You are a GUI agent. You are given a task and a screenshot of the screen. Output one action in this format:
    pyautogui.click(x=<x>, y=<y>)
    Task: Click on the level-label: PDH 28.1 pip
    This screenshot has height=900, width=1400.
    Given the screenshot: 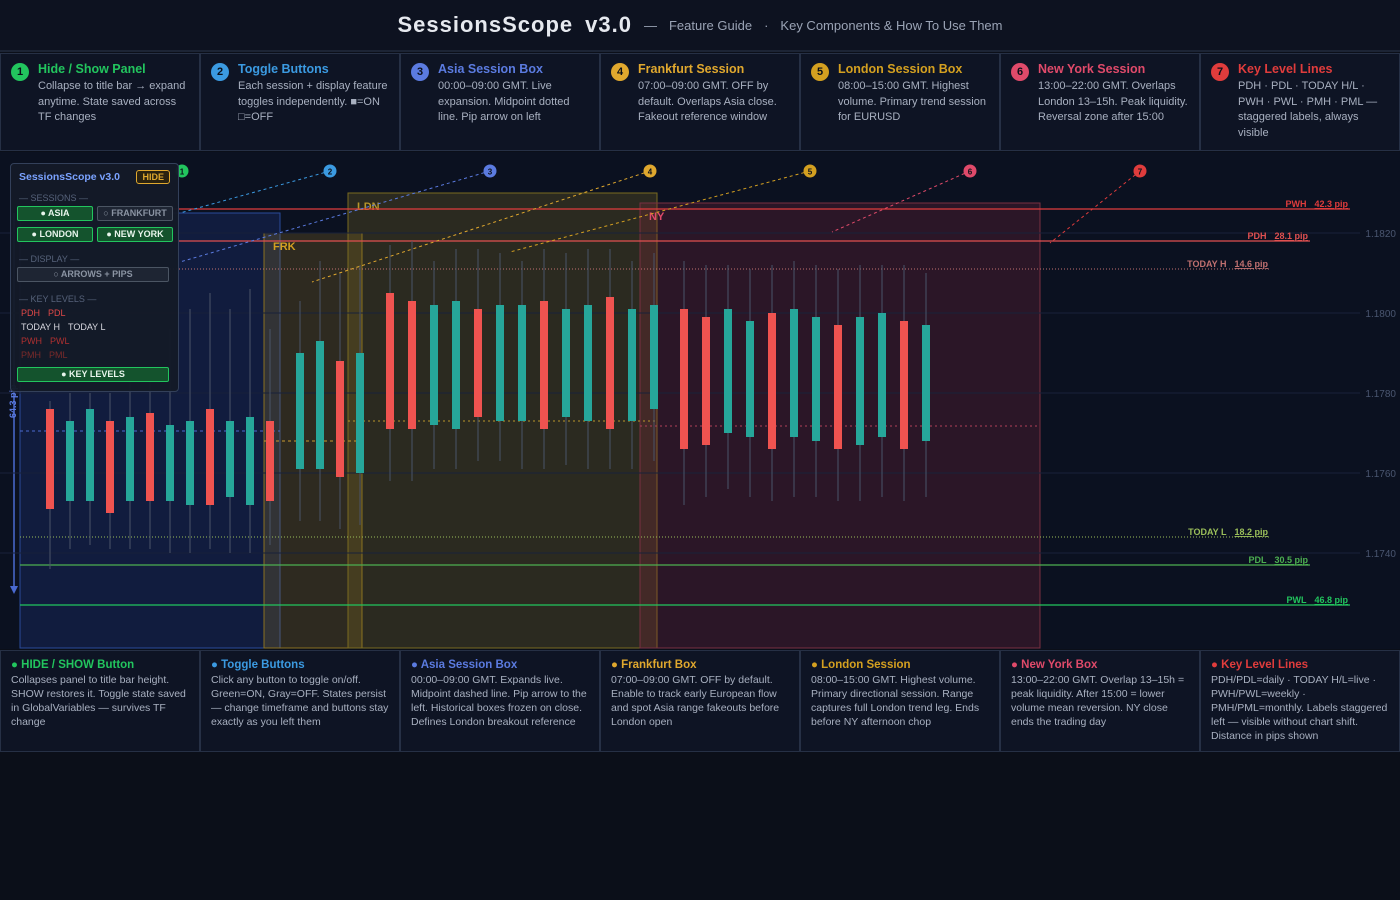 What is the action you would take?
    pyautogui.click(x=1277, y=236)
    